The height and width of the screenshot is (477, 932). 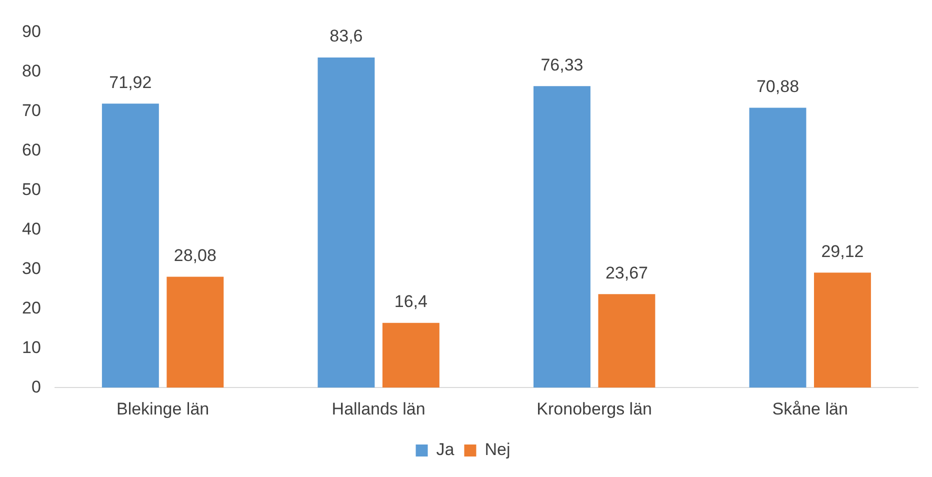 What do you see at coordinates (31, 110) in the screenshot?
I see `y-tick-label: 70` at bounding box center [31, 110].